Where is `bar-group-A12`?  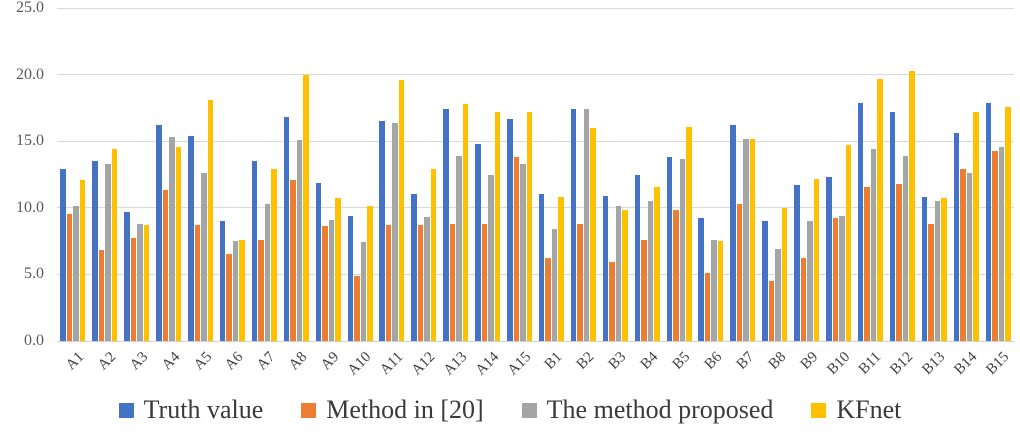 bar-group-A12 is located at coordinates (424, 174).